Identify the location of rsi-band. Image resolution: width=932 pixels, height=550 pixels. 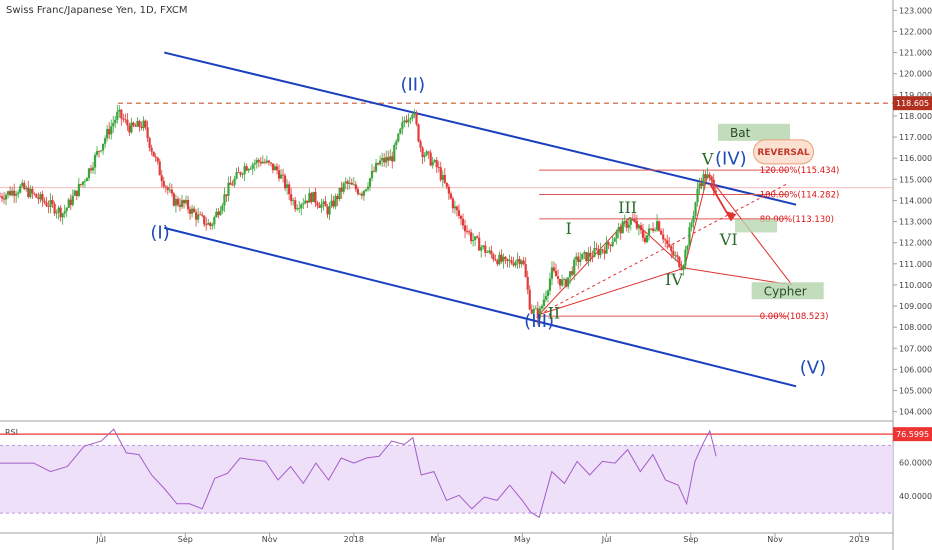
(446, 479).